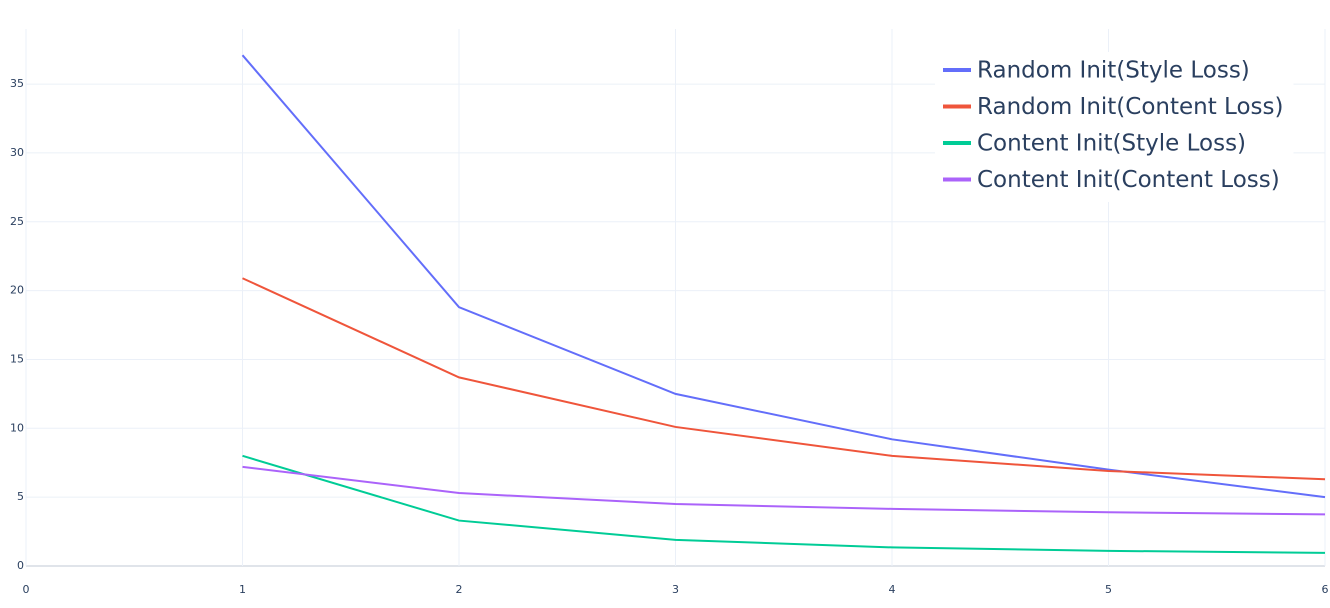  Describe the element at coordinates (1108, 589) in the screenshot. I see `x-tick-label: 5` at that location.